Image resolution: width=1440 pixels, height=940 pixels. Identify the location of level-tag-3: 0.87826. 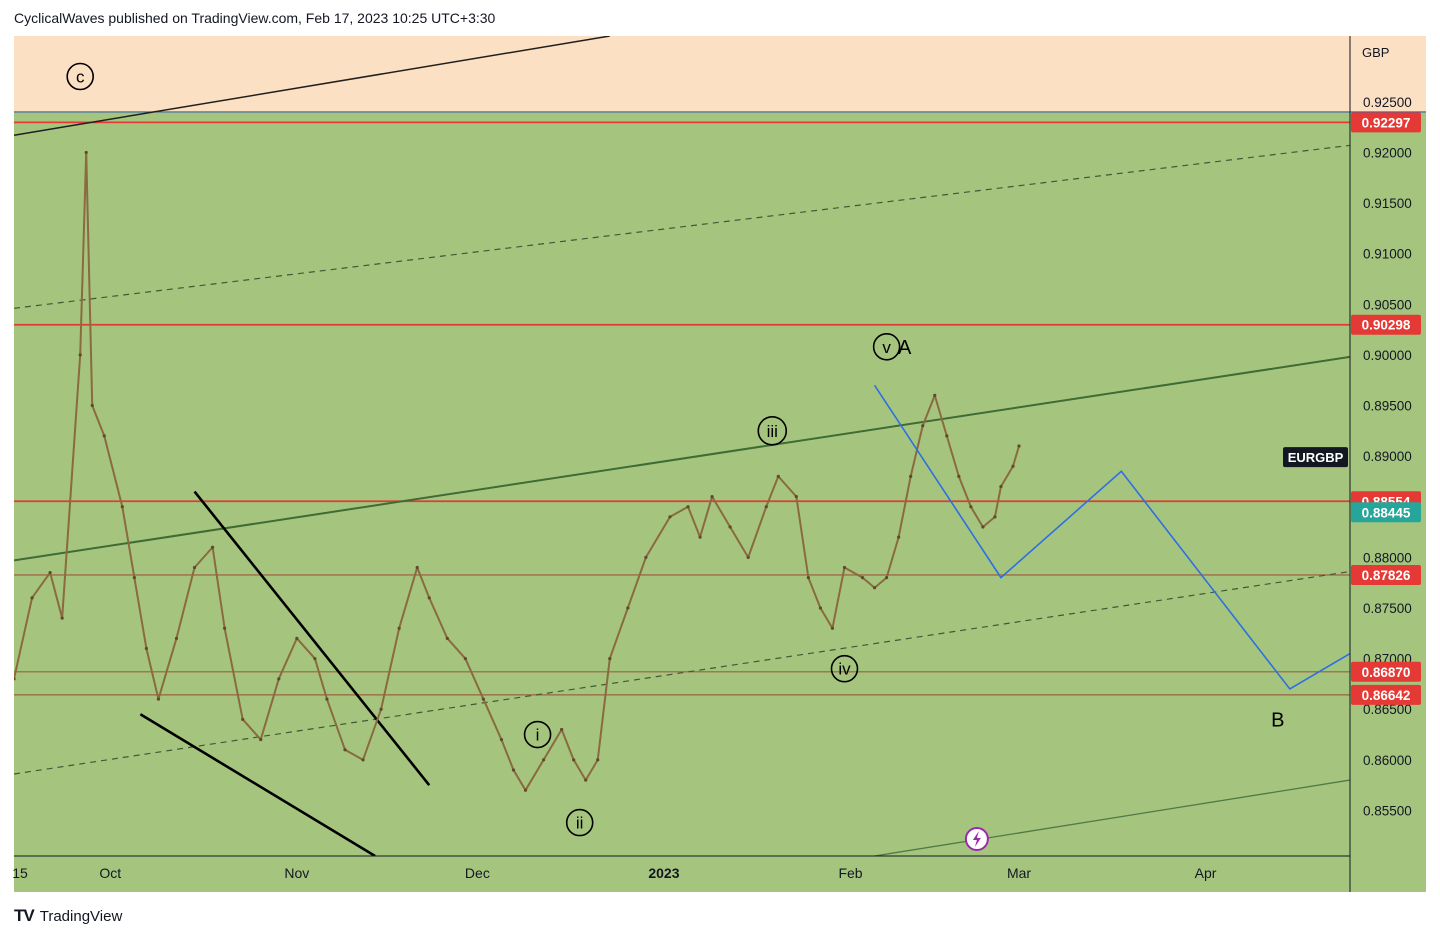
(1386, 575).